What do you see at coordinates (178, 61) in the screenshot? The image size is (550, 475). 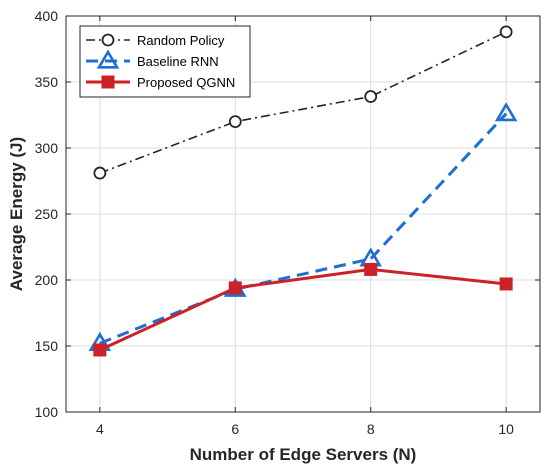 I see `legend-label-baseline-rnn: Baseline RNN` at bounding box center [178, 61].